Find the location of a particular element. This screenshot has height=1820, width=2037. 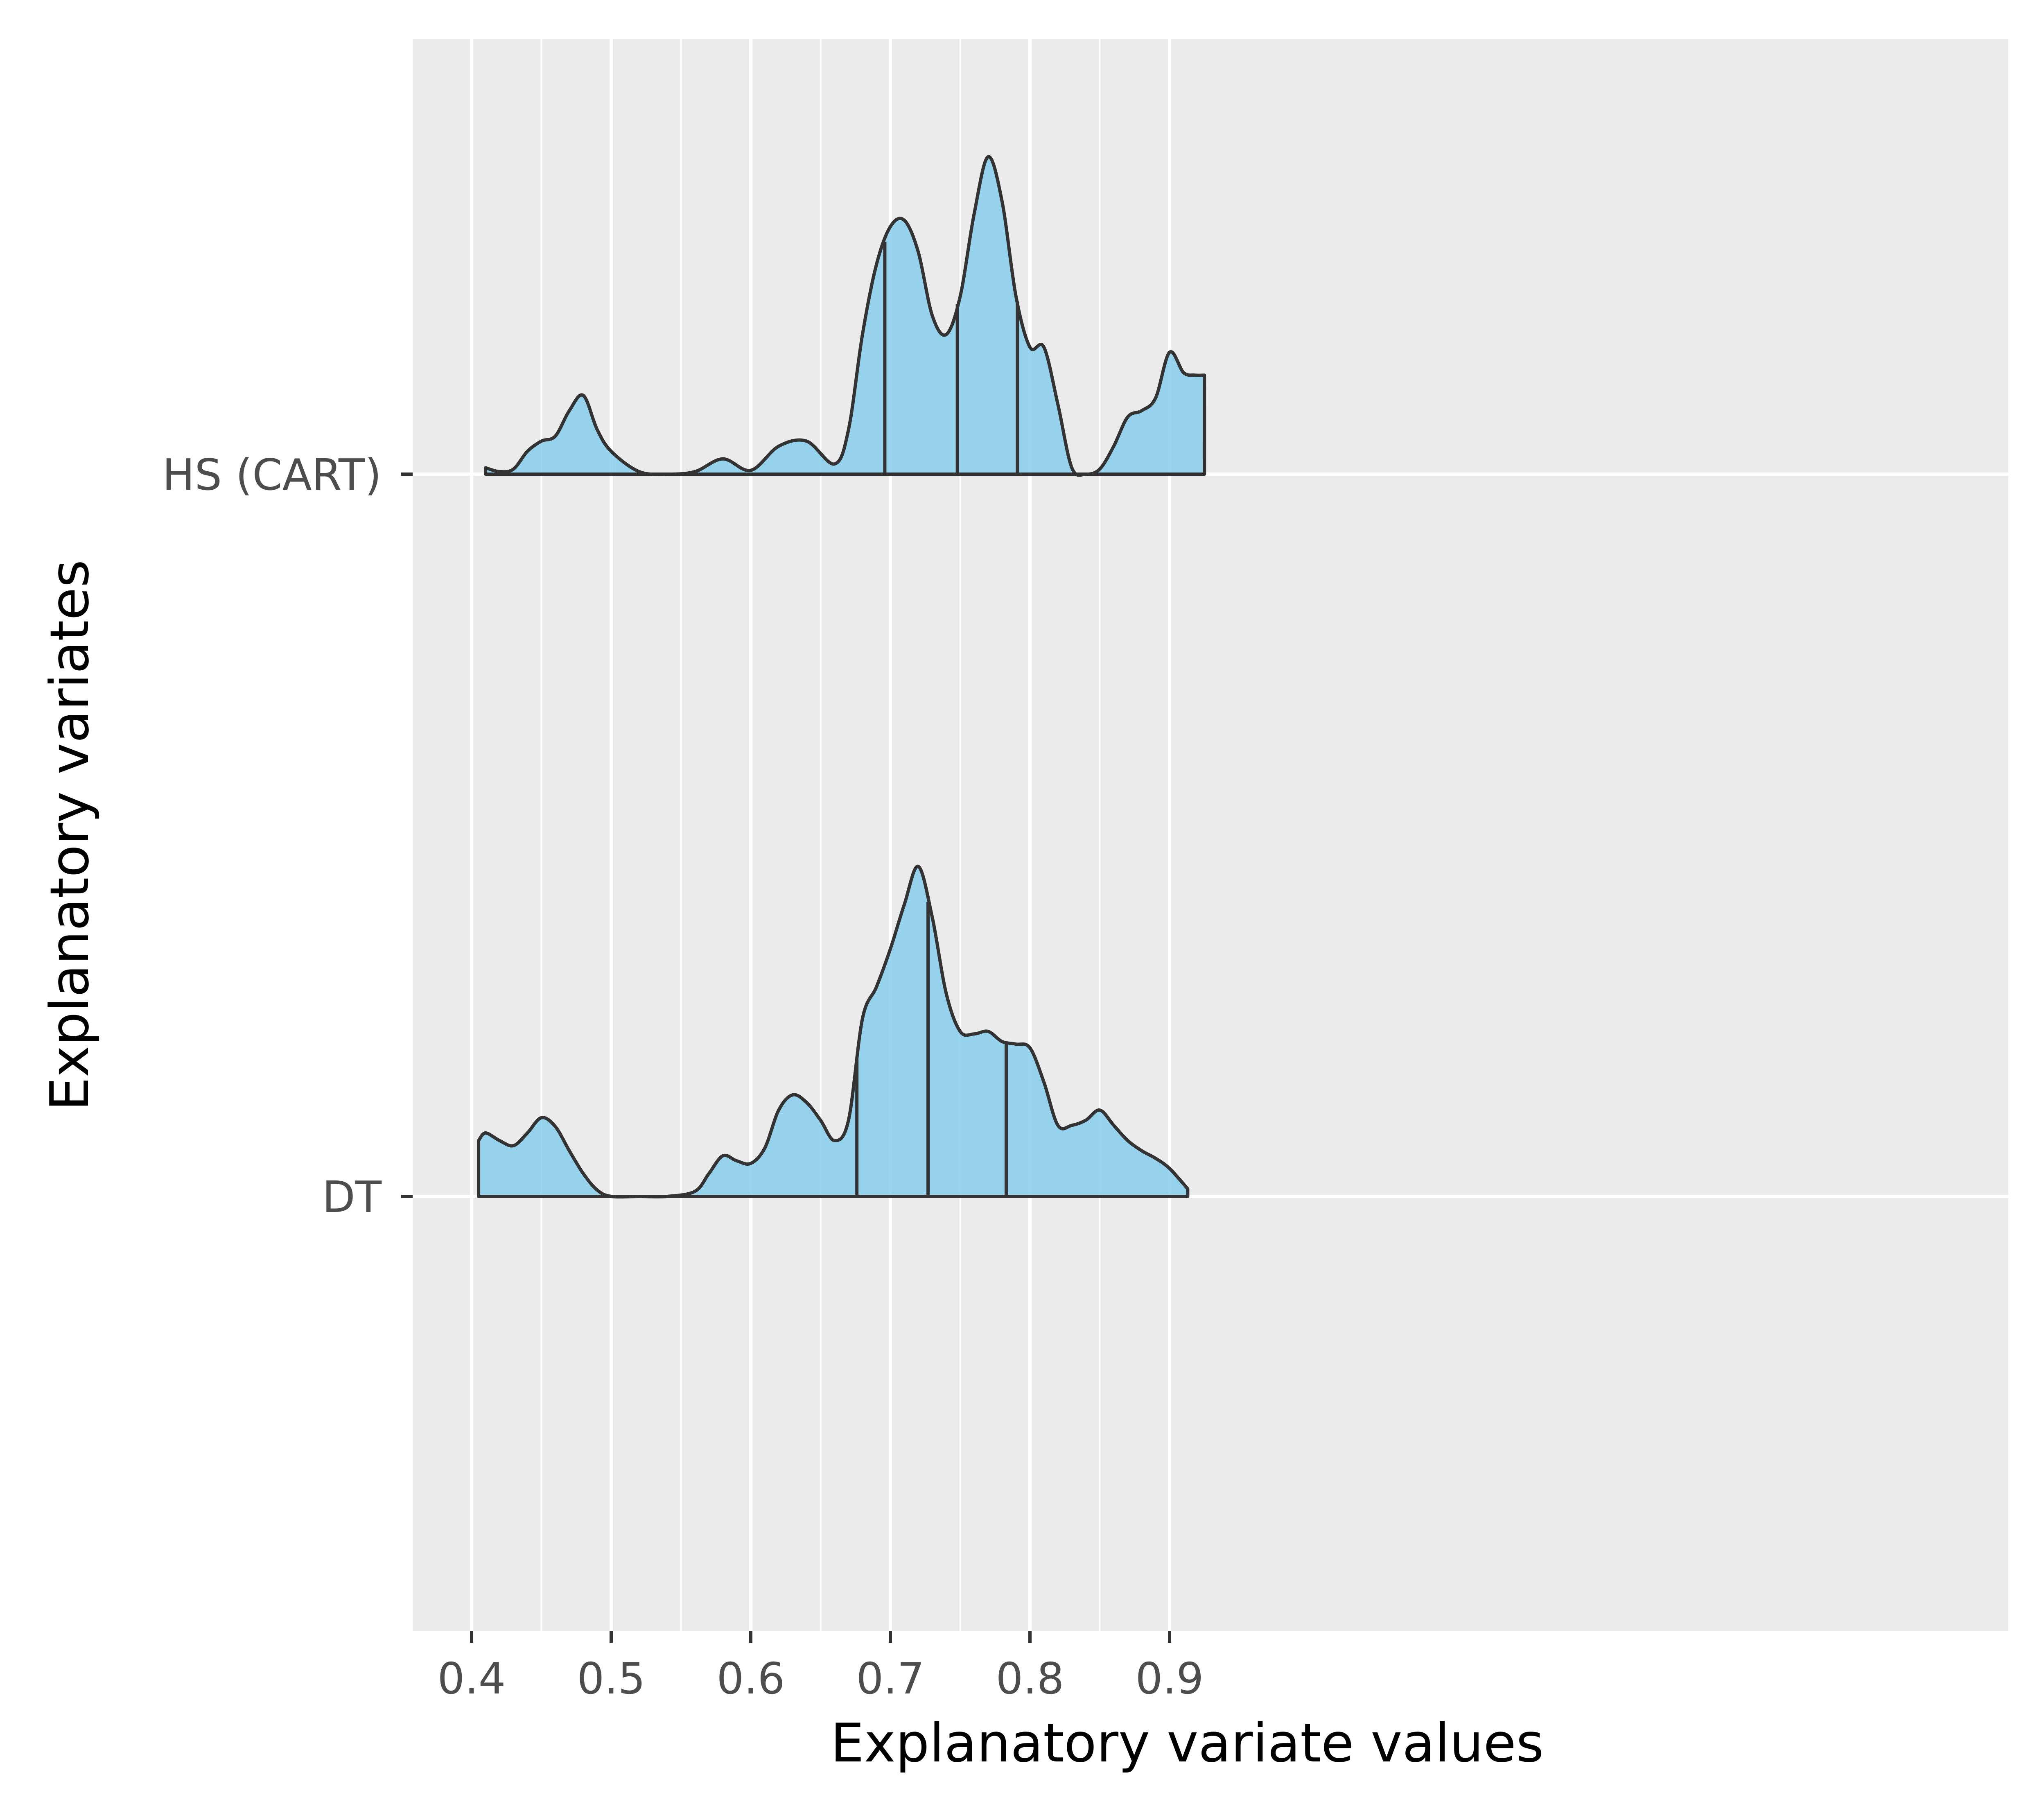

y-tick-label: DT is located at coordinates (352, 1197).